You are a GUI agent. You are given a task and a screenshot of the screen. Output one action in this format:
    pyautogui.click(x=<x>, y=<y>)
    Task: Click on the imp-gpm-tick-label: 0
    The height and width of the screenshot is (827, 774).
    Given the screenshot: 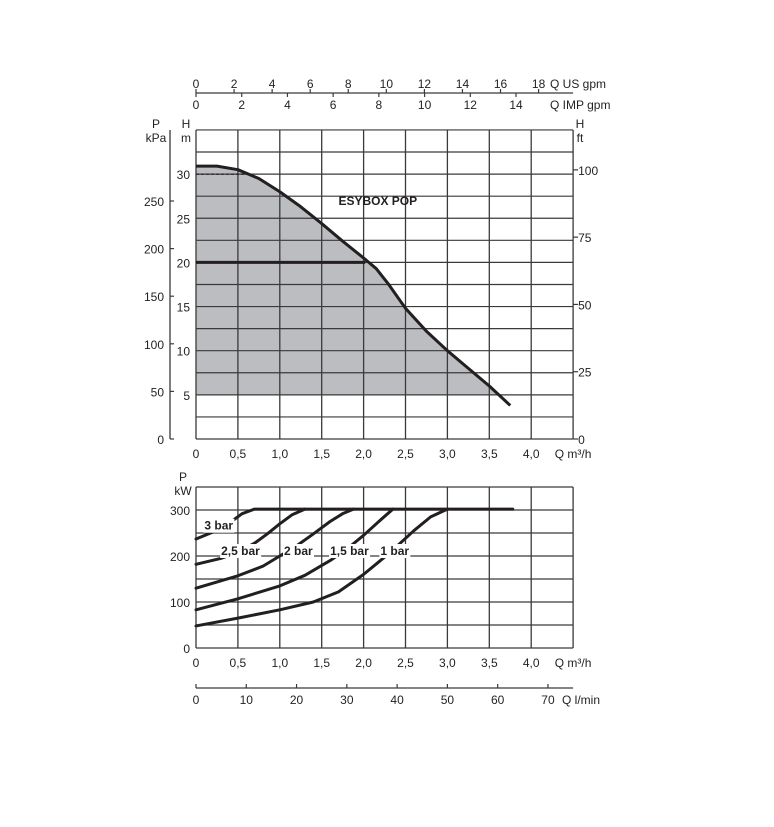 What is the action you would take?
    pyautogui.click(x=196, y=105)
    